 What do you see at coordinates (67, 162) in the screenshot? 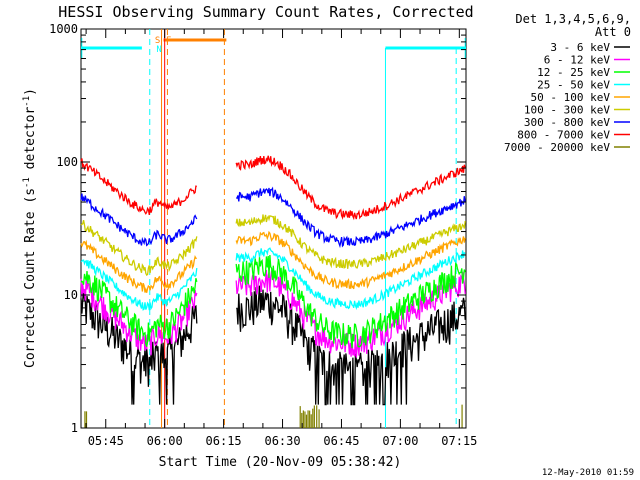
I see `y-tick-label: 100` at bounding box center [67, 162].